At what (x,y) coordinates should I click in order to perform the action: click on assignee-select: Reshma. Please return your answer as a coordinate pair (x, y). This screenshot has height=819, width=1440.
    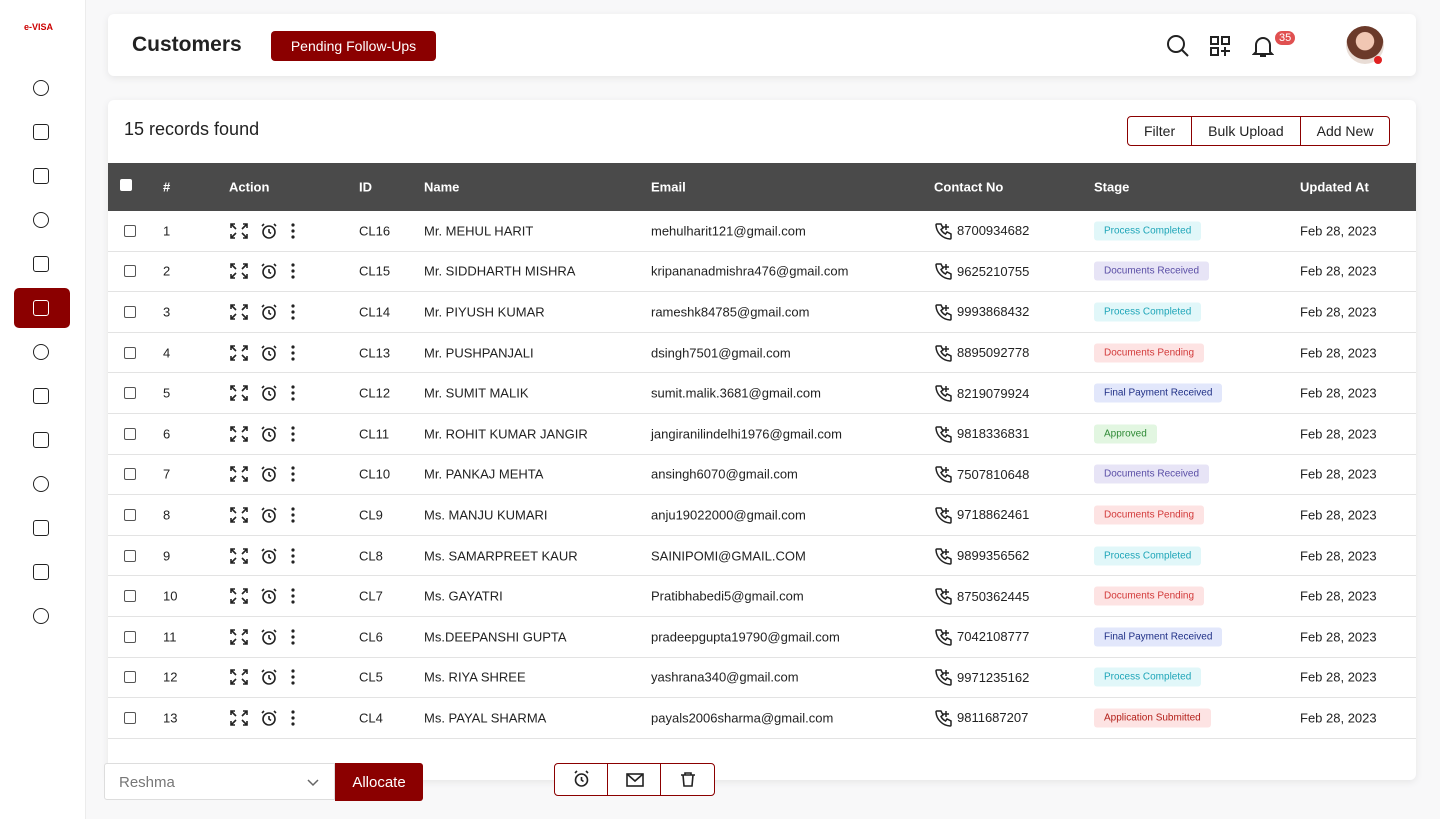
    Looking at the image, I should click on (219, 781).